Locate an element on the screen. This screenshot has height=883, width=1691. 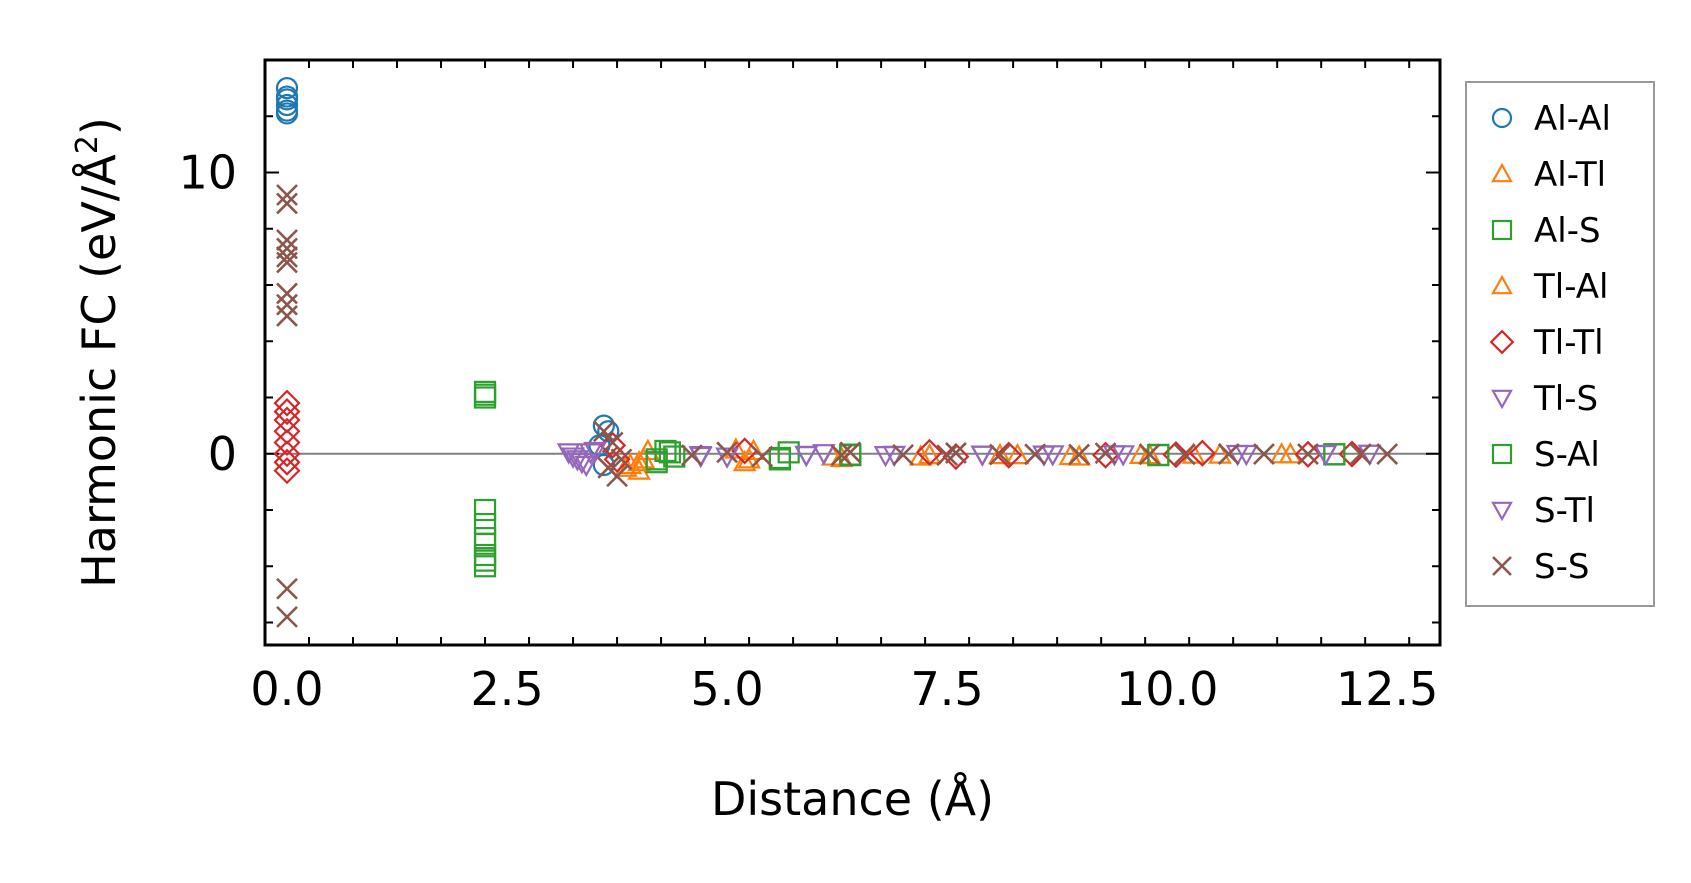
legend-box is located at coordinates (1560, 344).